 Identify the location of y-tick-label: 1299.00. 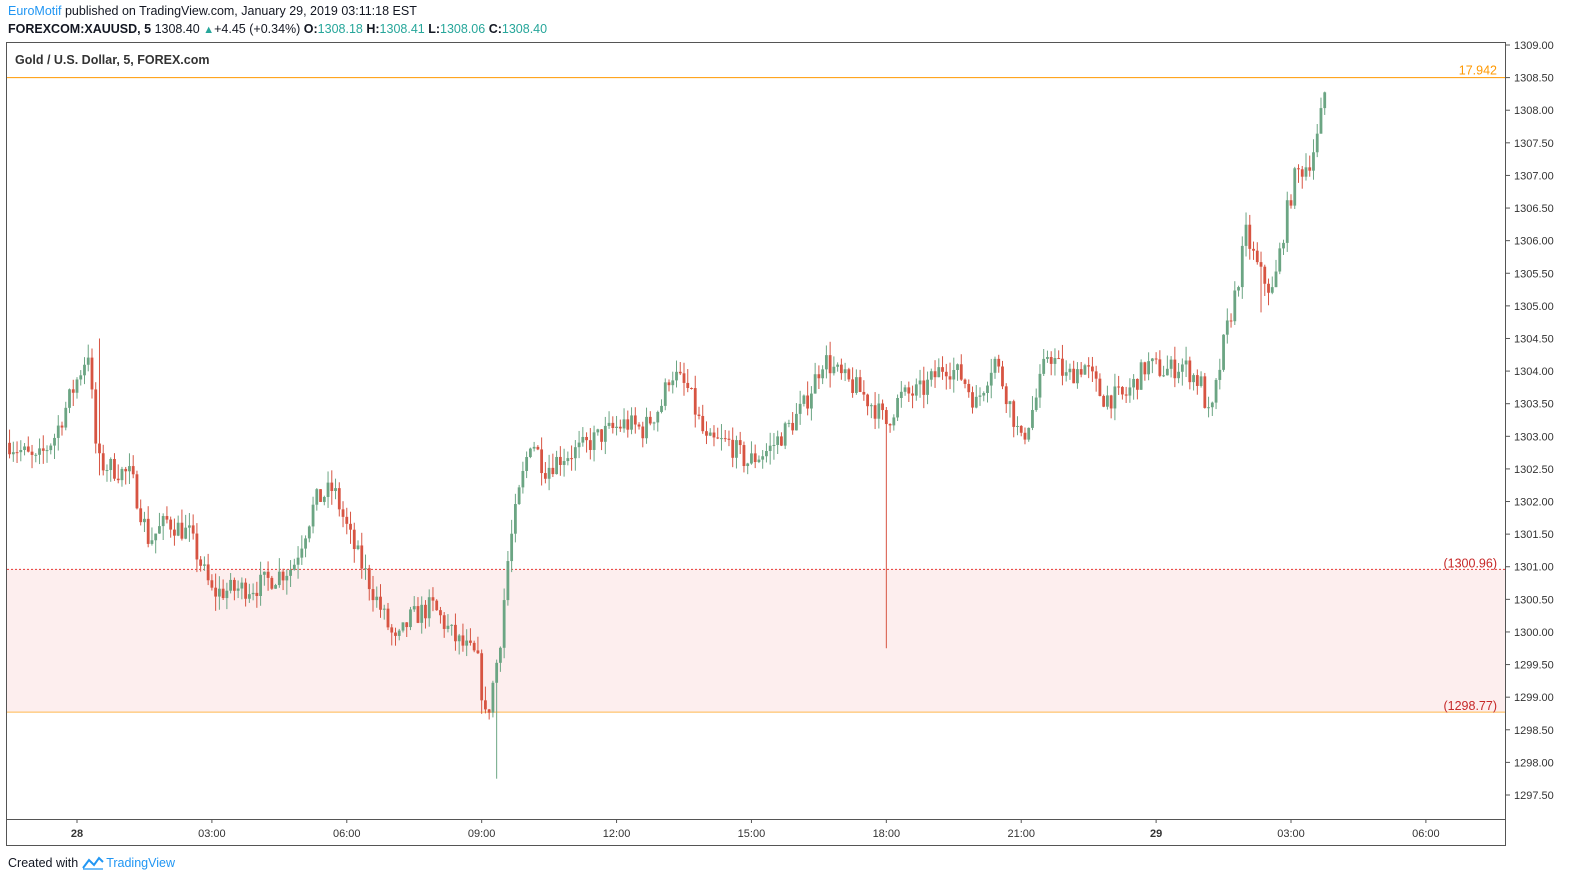
(1534, 698).